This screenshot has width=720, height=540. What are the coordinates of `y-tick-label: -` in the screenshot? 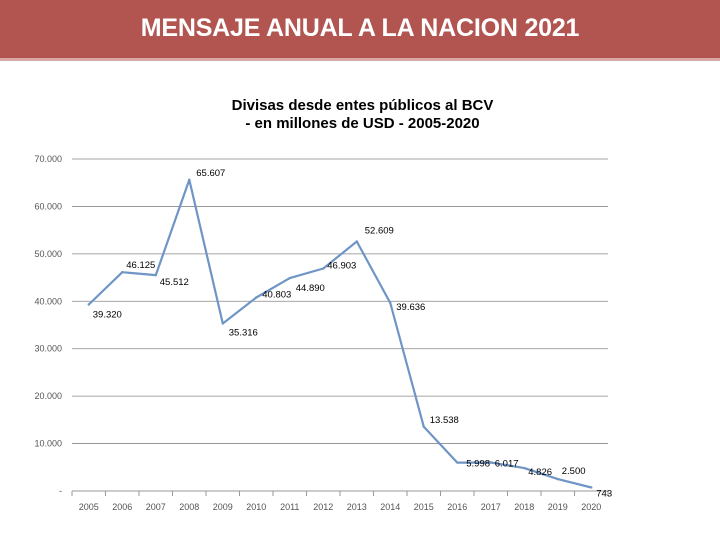 It's located at (60, 491).